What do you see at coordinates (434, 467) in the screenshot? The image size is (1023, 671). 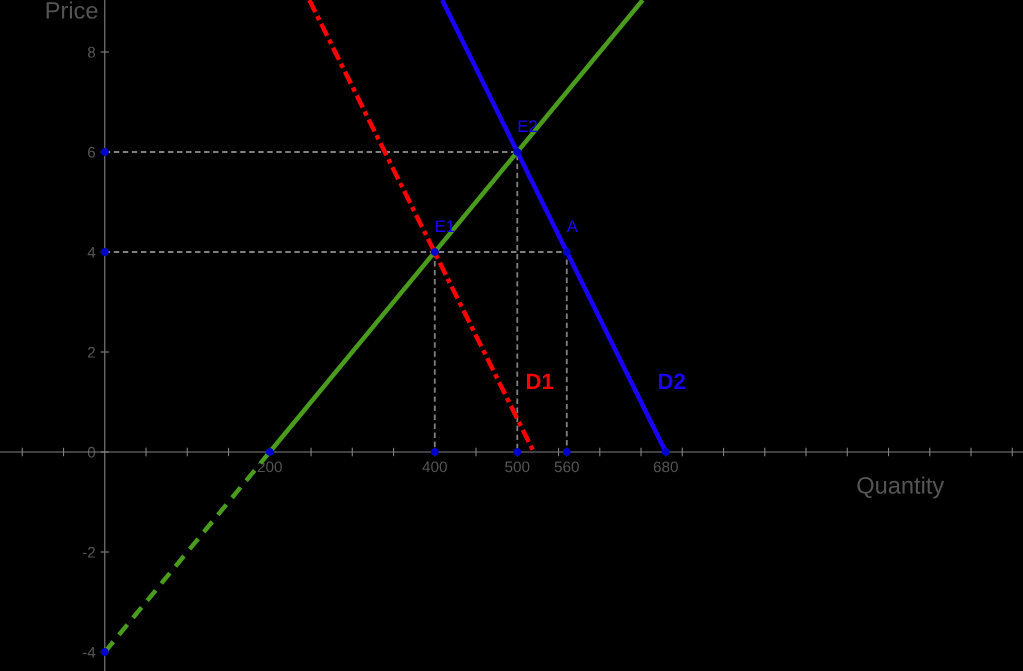 I see `x-tick-label: 400` at bounding box center [434, 467].